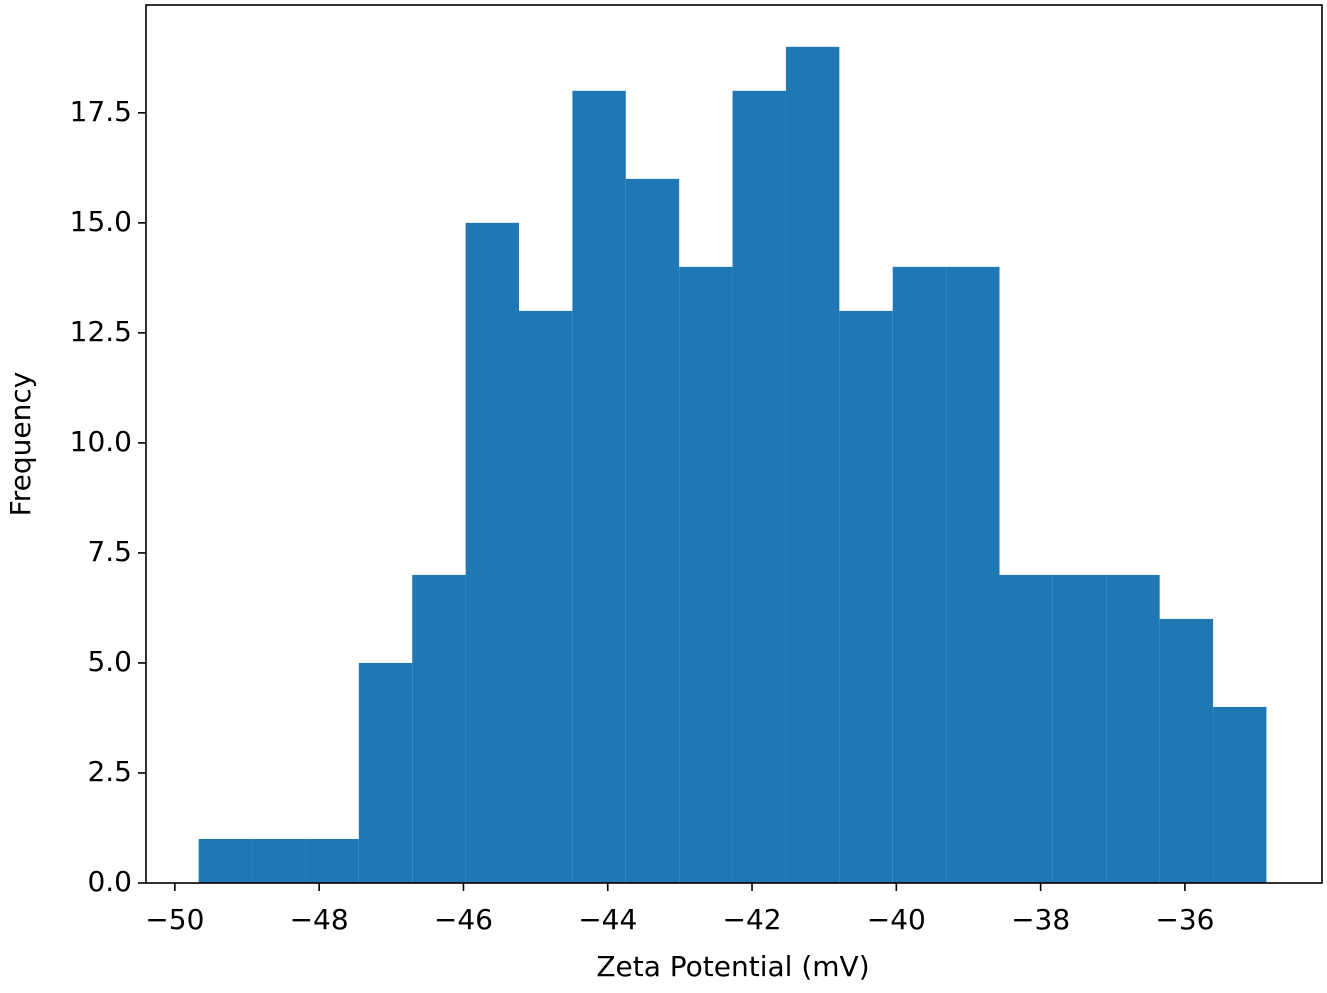 This screenshot has width=1327, height=993. I want to click on x-tick-label: −40, so click(896, 919).